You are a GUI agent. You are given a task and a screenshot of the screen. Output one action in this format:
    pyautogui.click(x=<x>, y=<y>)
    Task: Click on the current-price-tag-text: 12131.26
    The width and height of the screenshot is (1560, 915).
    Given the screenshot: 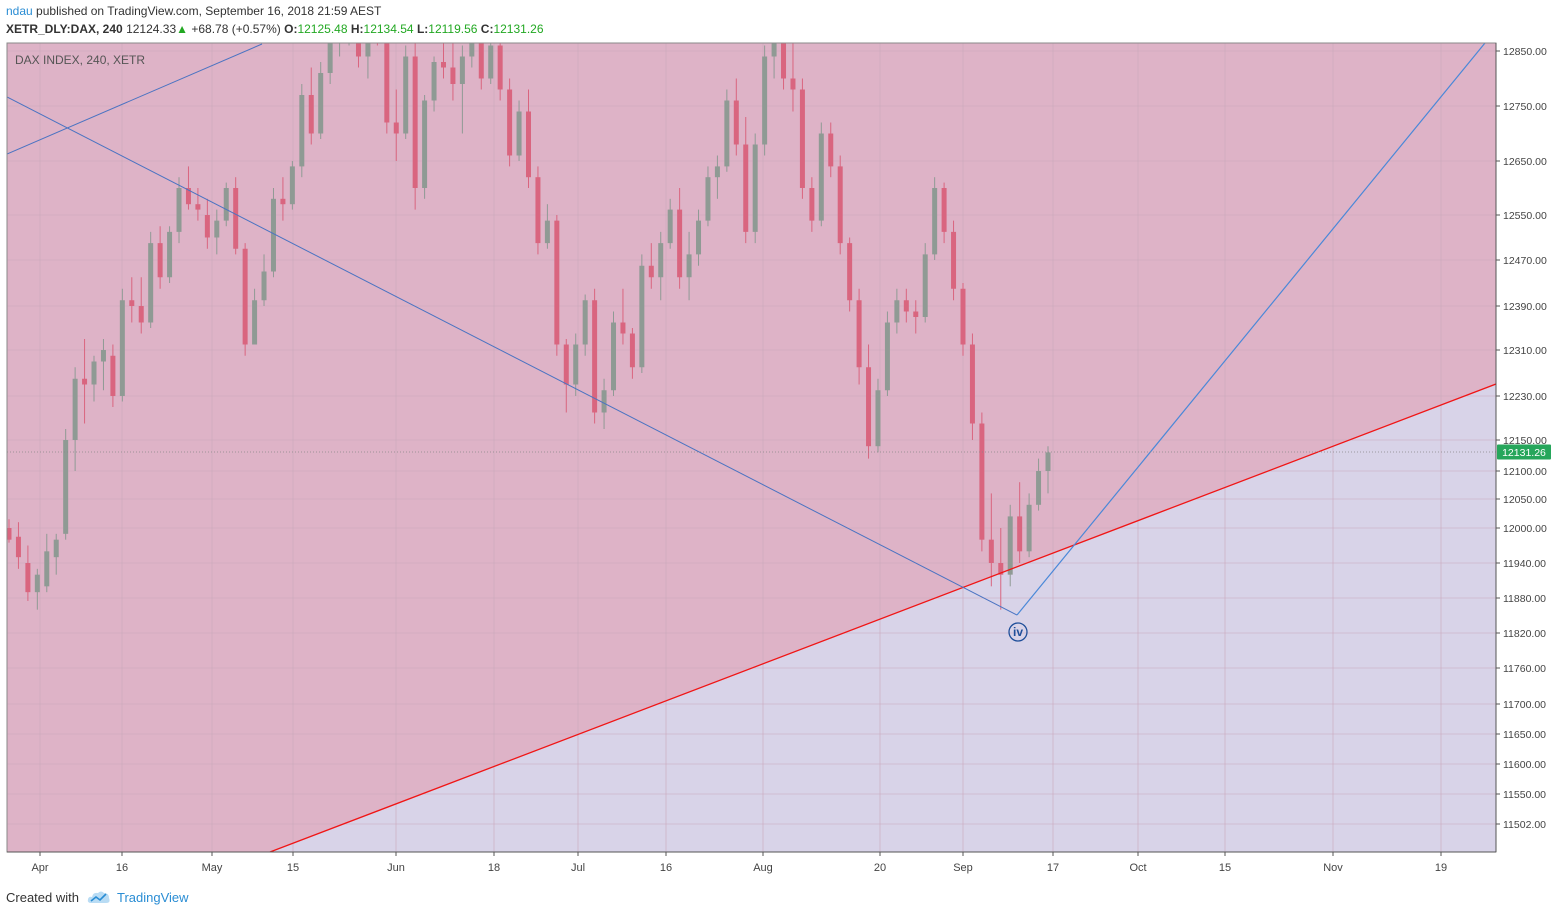 What is the action you would take?
    pyautogui.click(x=1524, y=453)
    